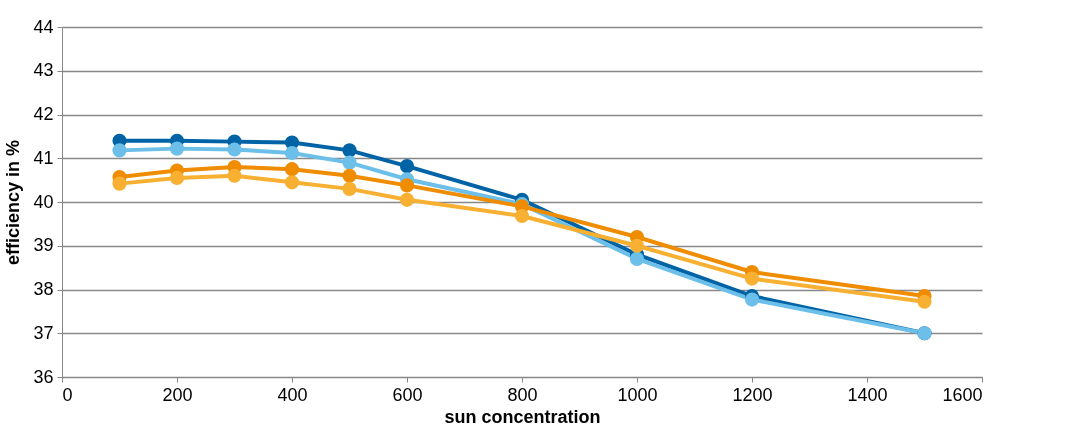 The height and width of the screenshot is (448, 1069). What do you see at coordinates (43, 70) in the screenshot?
I see `y-tick-label: 43` at bounding box center [43, 70].